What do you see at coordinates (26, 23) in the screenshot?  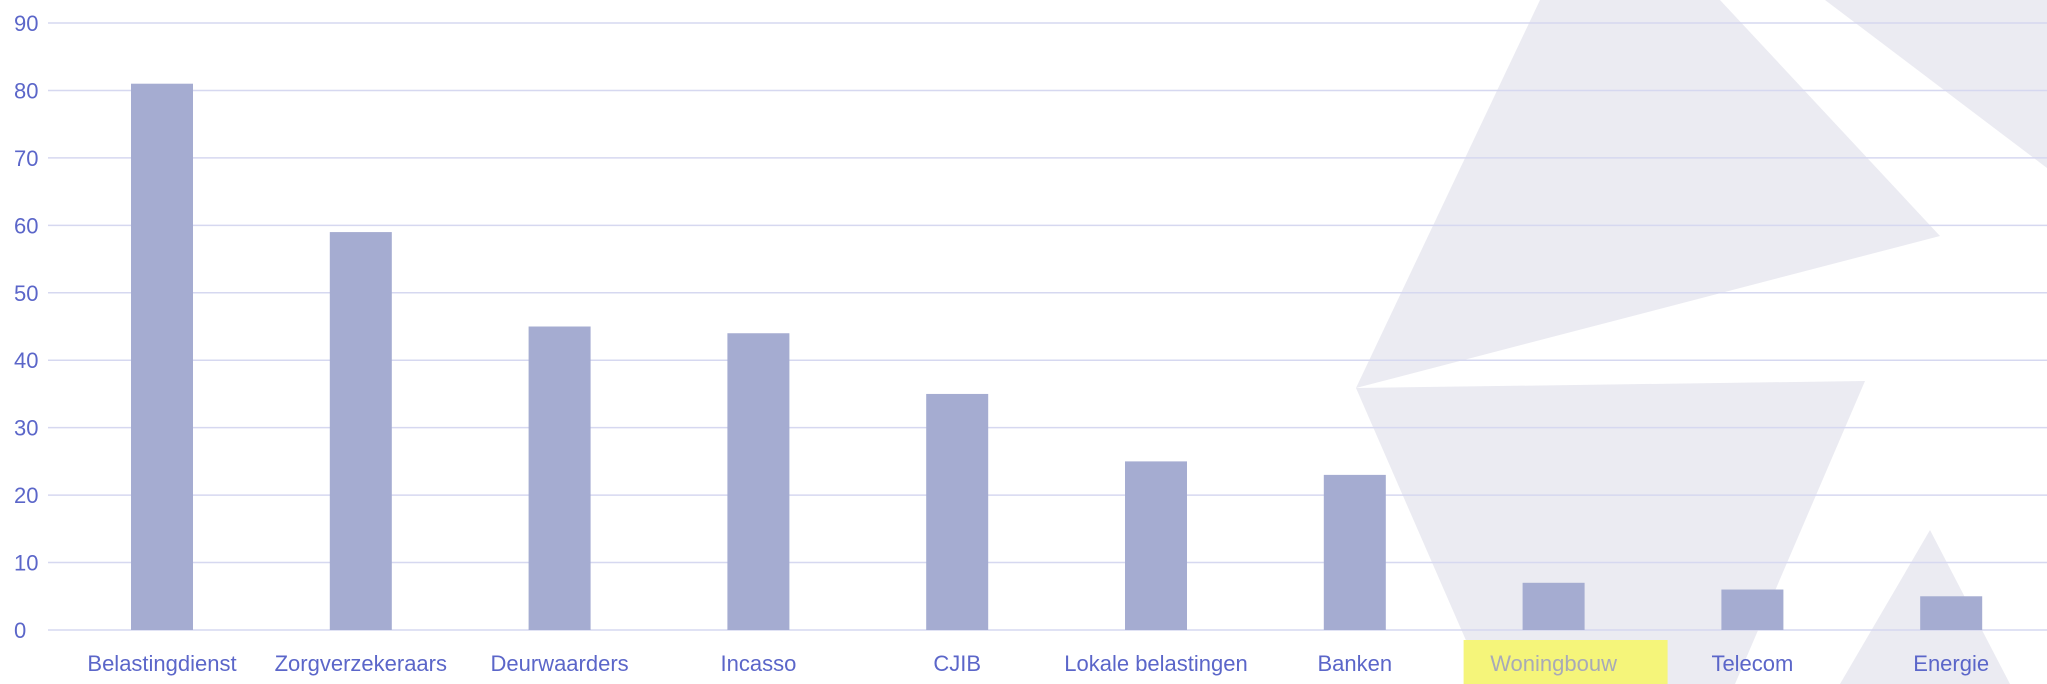 I see `y-tick-label: 90` at bounding box center [26, 23].